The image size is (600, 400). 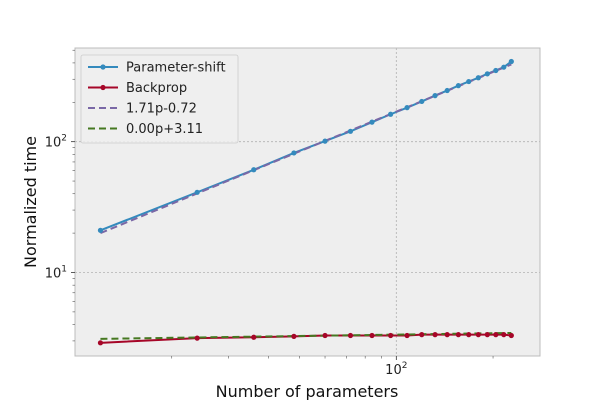 What do you see at coordinates (30, 202) in the screenshot?
I see `y-axis-label: Normalized time` at bounding box center [30, 202].